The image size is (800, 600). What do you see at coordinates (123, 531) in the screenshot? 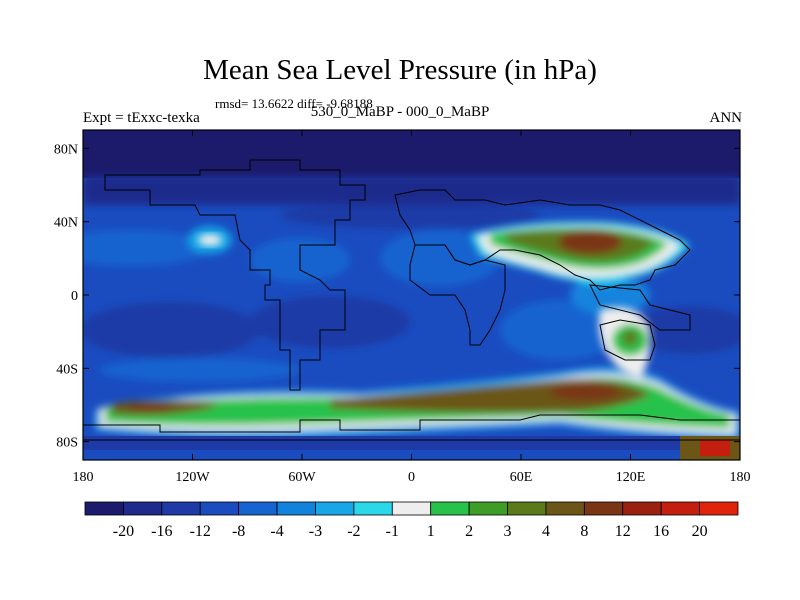
I see `colorbar-label: -20` at bounding box center [123, 531].